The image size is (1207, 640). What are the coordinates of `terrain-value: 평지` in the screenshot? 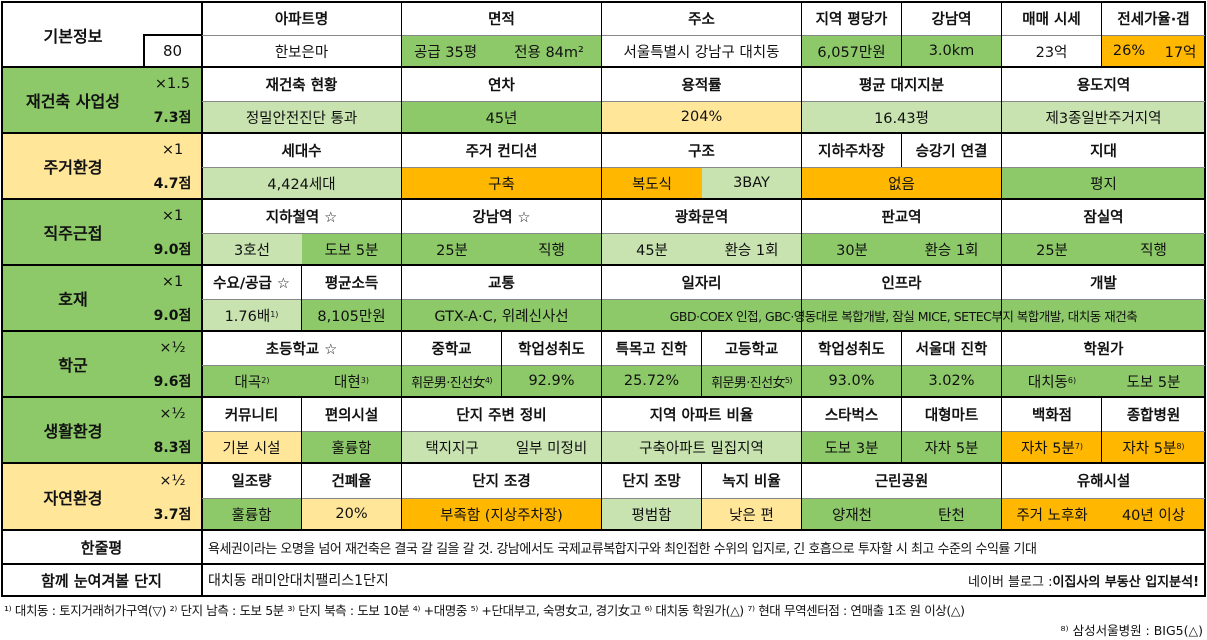 It's located at (1103, 183).